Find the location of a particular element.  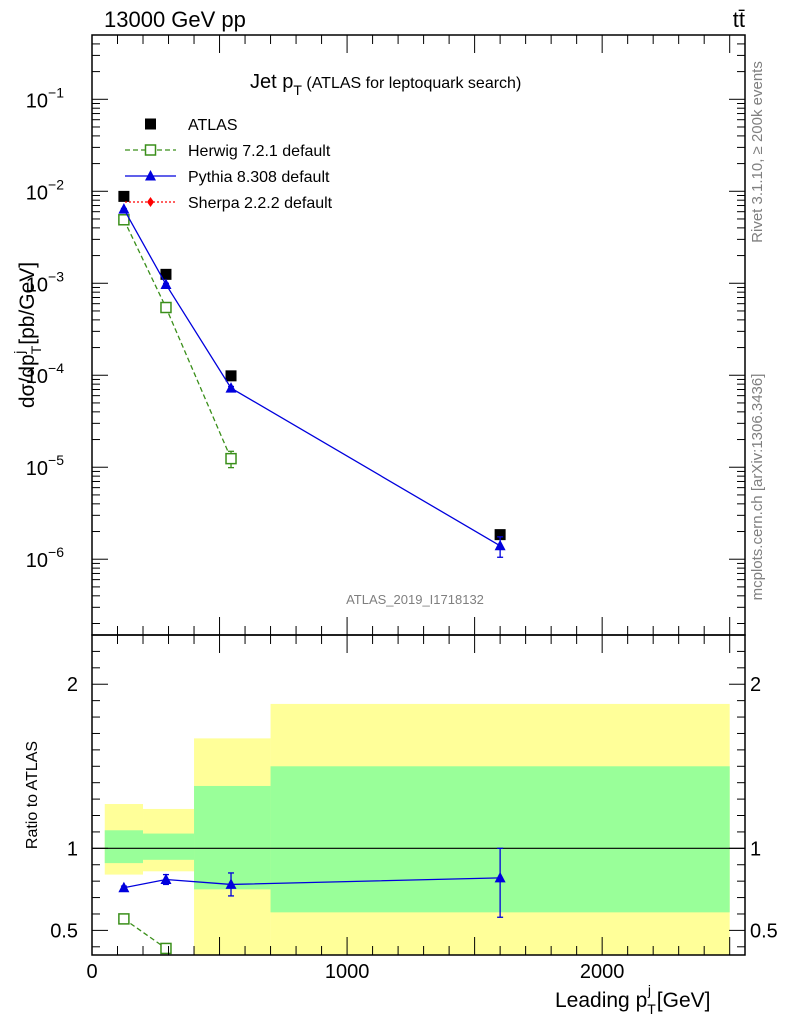

ratio-y-tick-label-left: 0.5 is located at coordinates (64, 931).